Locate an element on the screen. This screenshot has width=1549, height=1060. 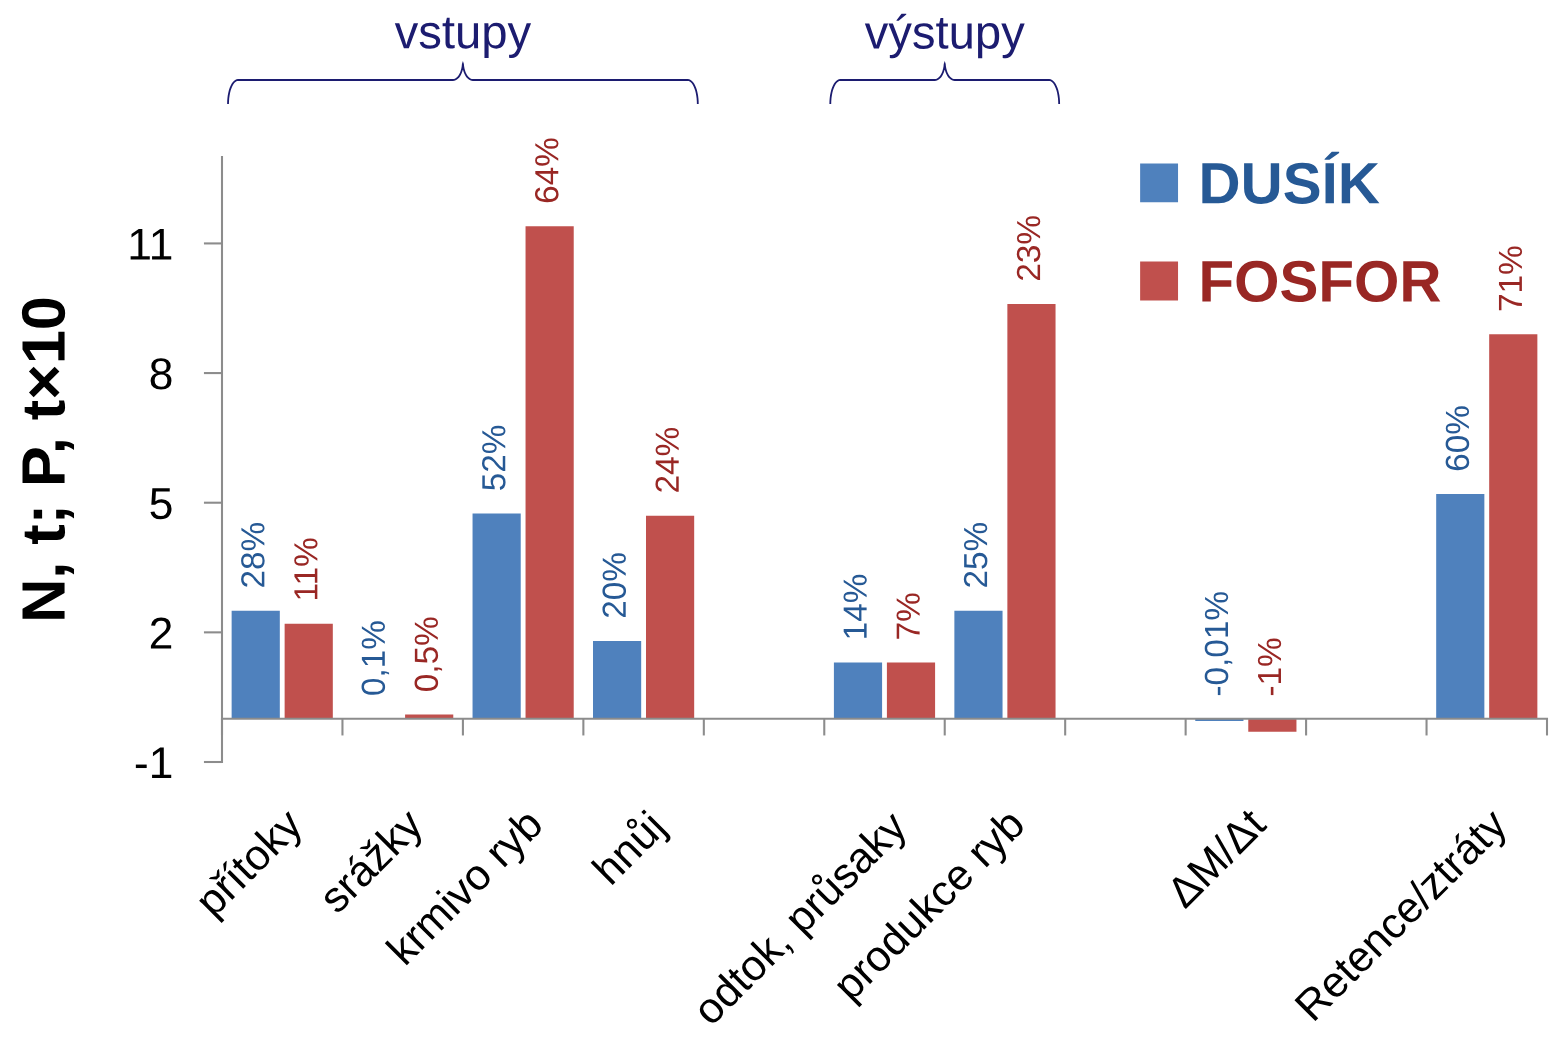
y-axis-title: N, t; P, t×10 is located at coordinates (48, 458).